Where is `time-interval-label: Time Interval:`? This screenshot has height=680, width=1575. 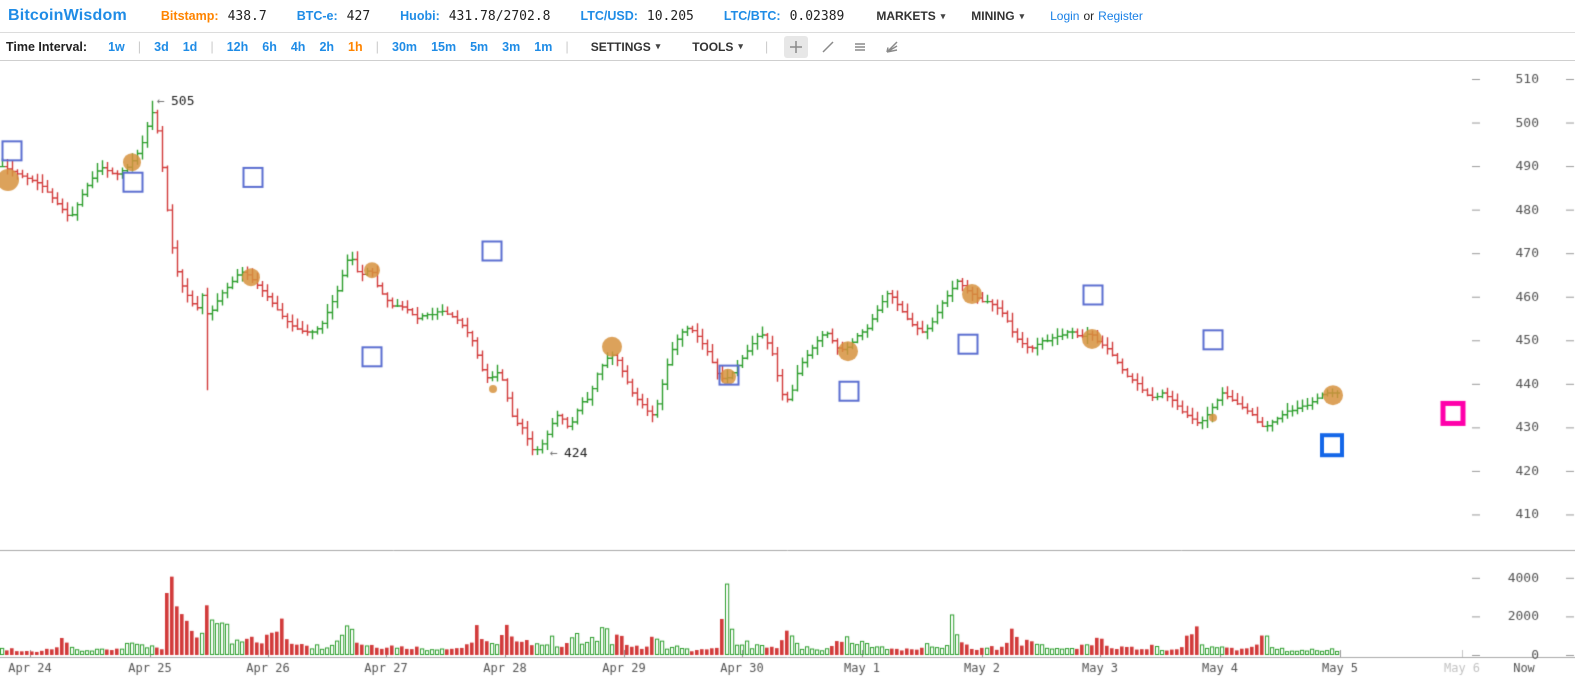 time-interval-label: Time Interval: is located at coordinates (47, 46).